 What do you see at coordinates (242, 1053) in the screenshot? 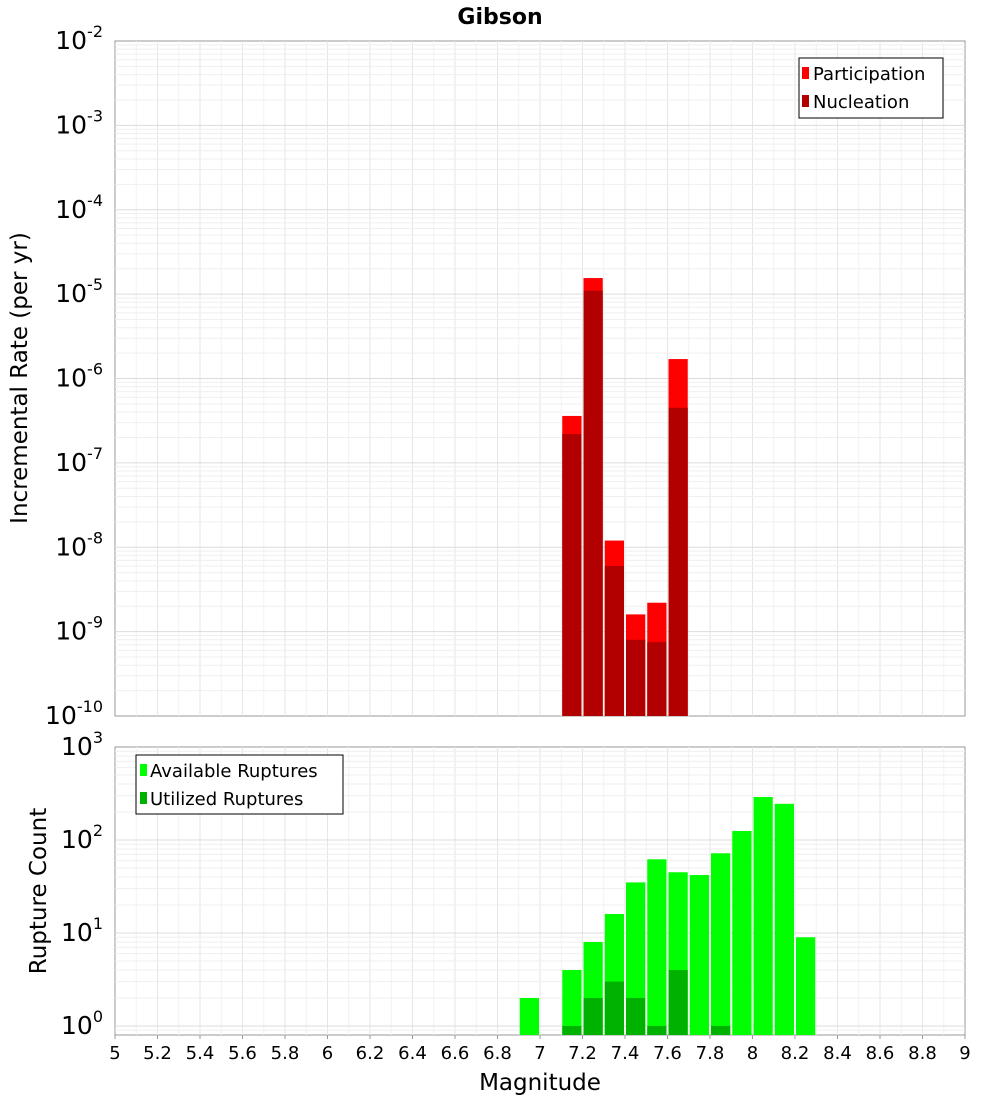
I see `x-tick-label: 5.6` at bounding box center [242, 1053].